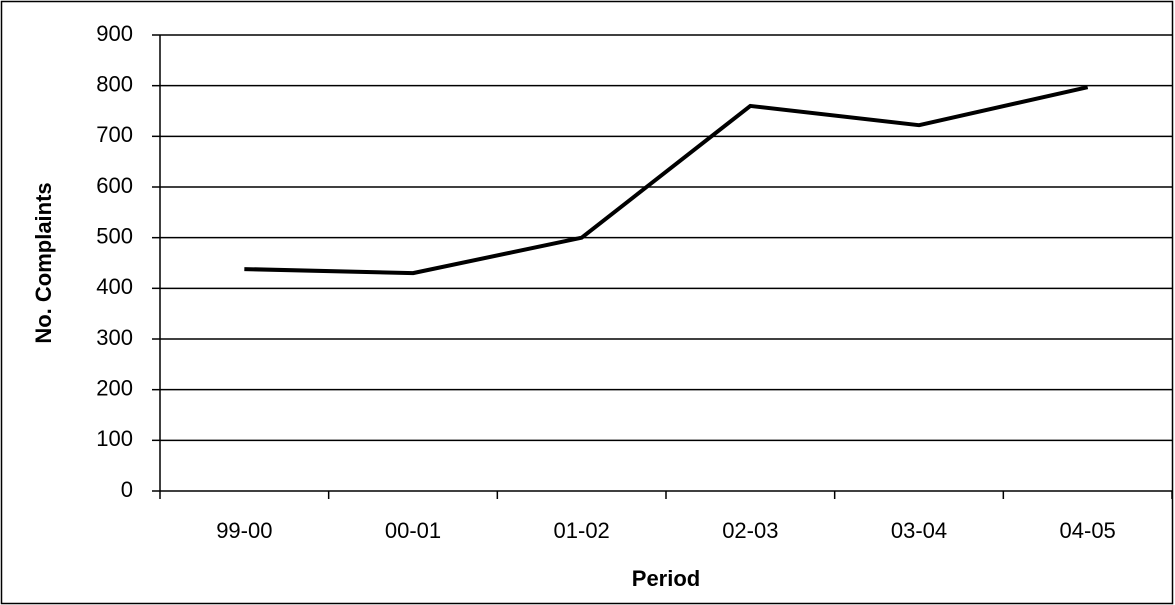 The height and width of the screenshot is (605, 1175). What do you see at coordinates (582, 530) in the screenshot?
I see `x-tick-label: 01-02` at bounding box center [582, 530].